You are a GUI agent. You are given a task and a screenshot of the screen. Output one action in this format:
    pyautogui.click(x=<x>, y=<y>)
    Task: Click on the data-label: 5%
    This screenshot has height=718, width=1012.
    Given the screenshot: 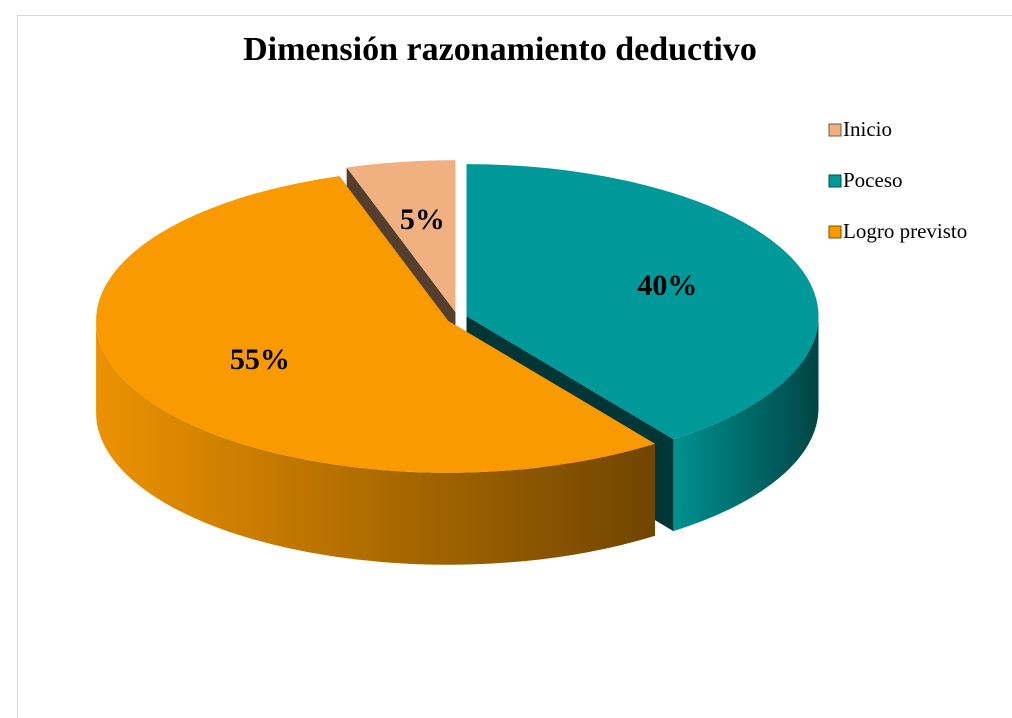 What is the action you would take?
    pyautogui.click(x=422, y=219)
    